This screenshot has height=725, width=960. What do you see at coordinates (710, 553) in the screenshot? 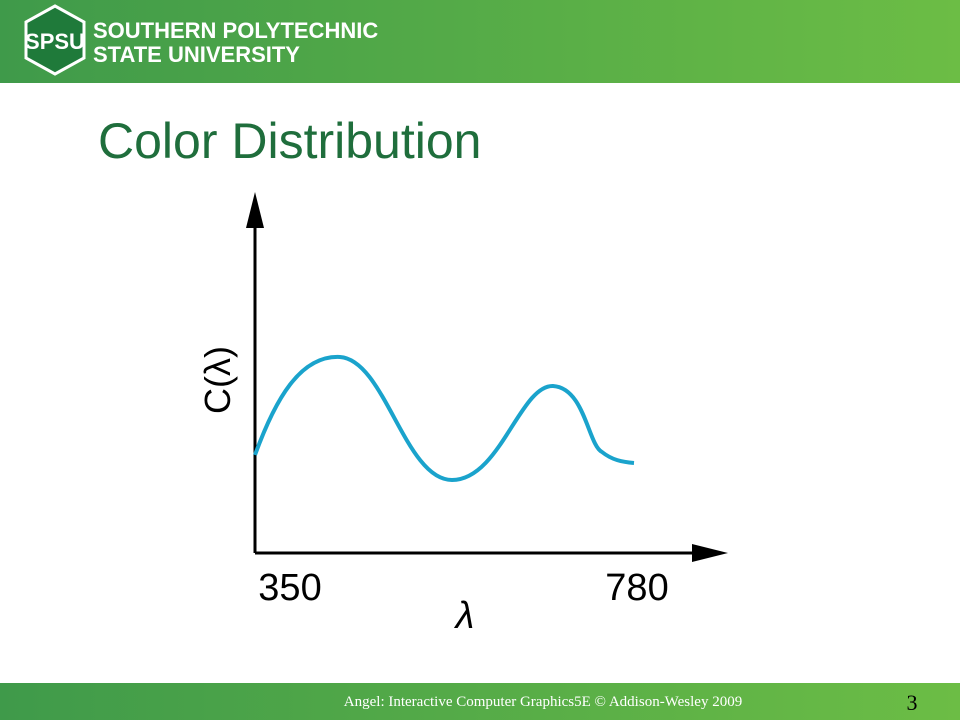
I see `x-axis-arrow` at bounding box center [710, 553].